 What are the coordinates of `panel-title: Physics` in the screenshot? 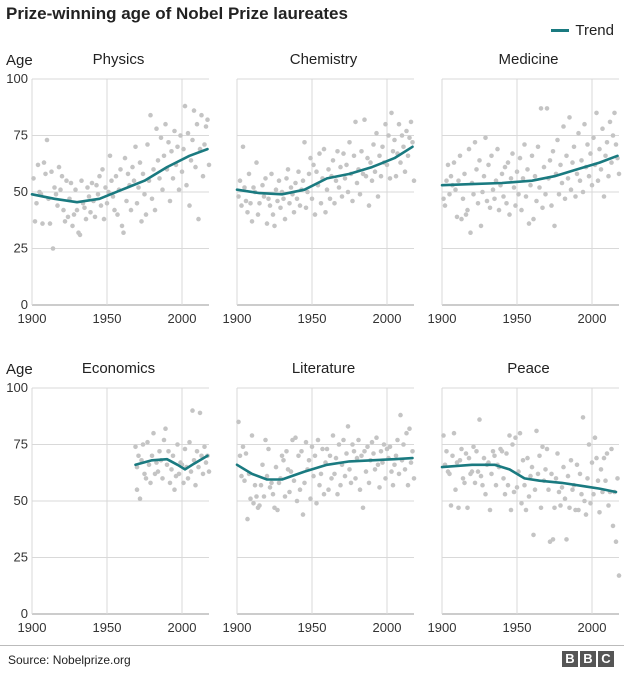 It's located at (119, 59).